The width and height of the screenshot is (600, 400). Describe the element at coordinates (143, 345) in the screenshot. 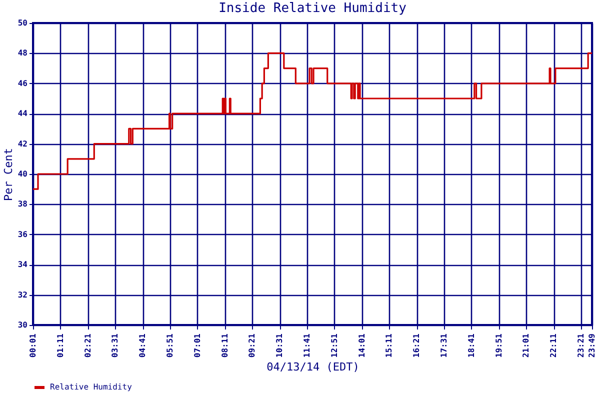

I see `x-tick-label: 04:41` at that location.